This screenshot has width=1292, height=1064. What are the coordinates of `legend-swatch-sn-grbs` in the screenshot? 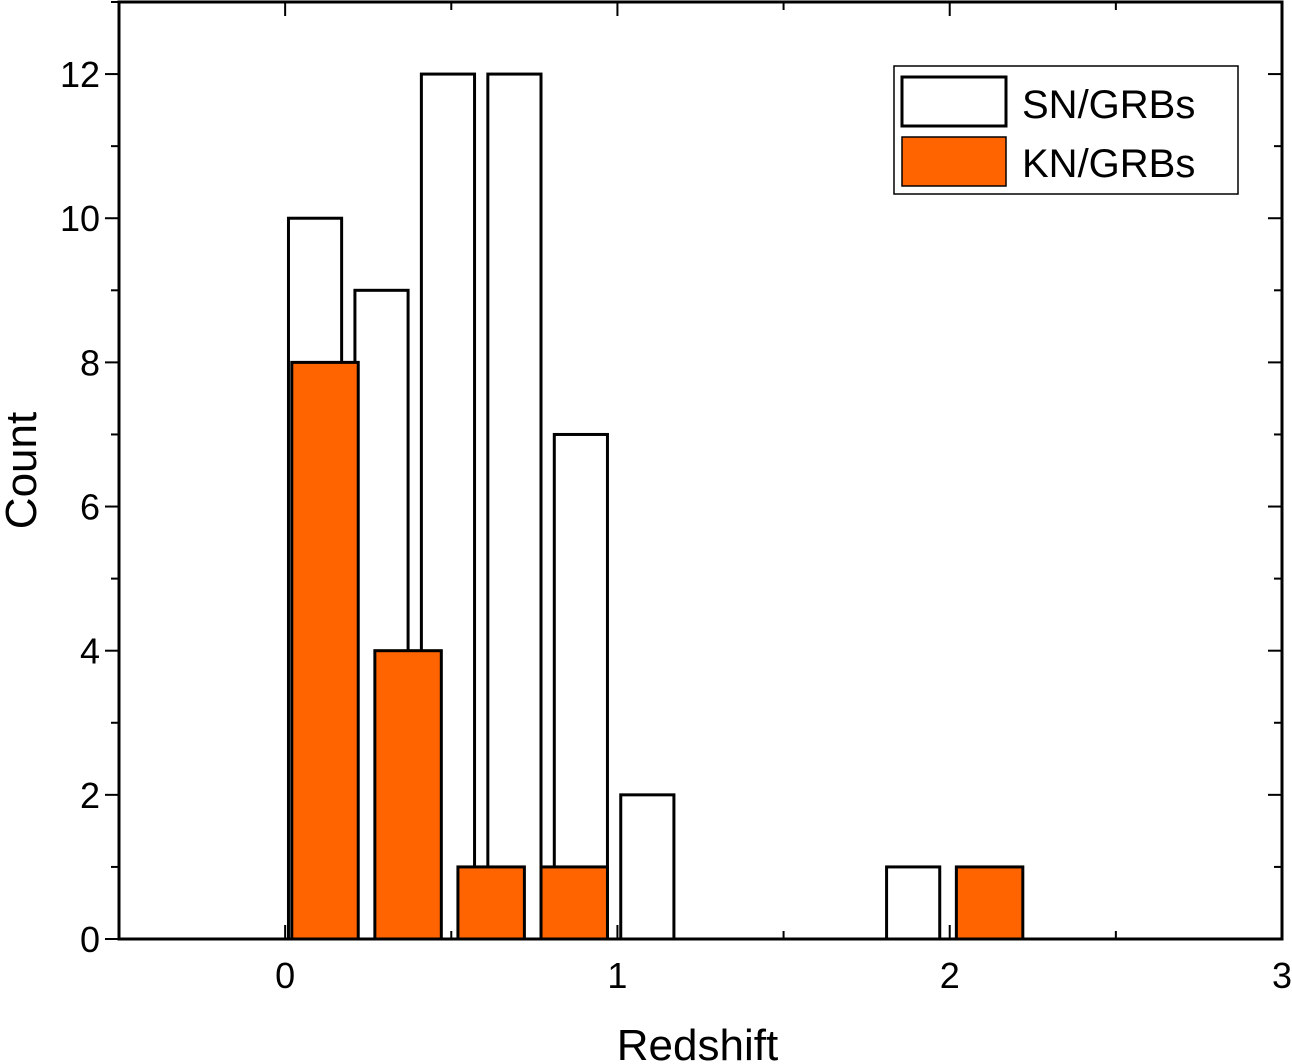 It's located at (954, 101).